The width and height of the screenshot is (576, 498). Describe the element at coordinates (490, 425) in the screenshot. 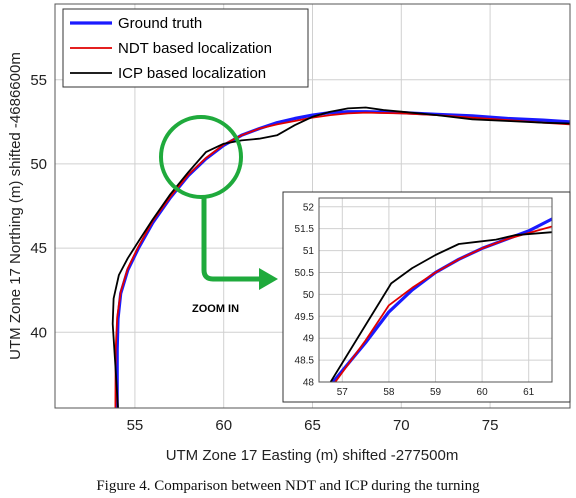

I see `main-x-tick-label: 75` at that location.